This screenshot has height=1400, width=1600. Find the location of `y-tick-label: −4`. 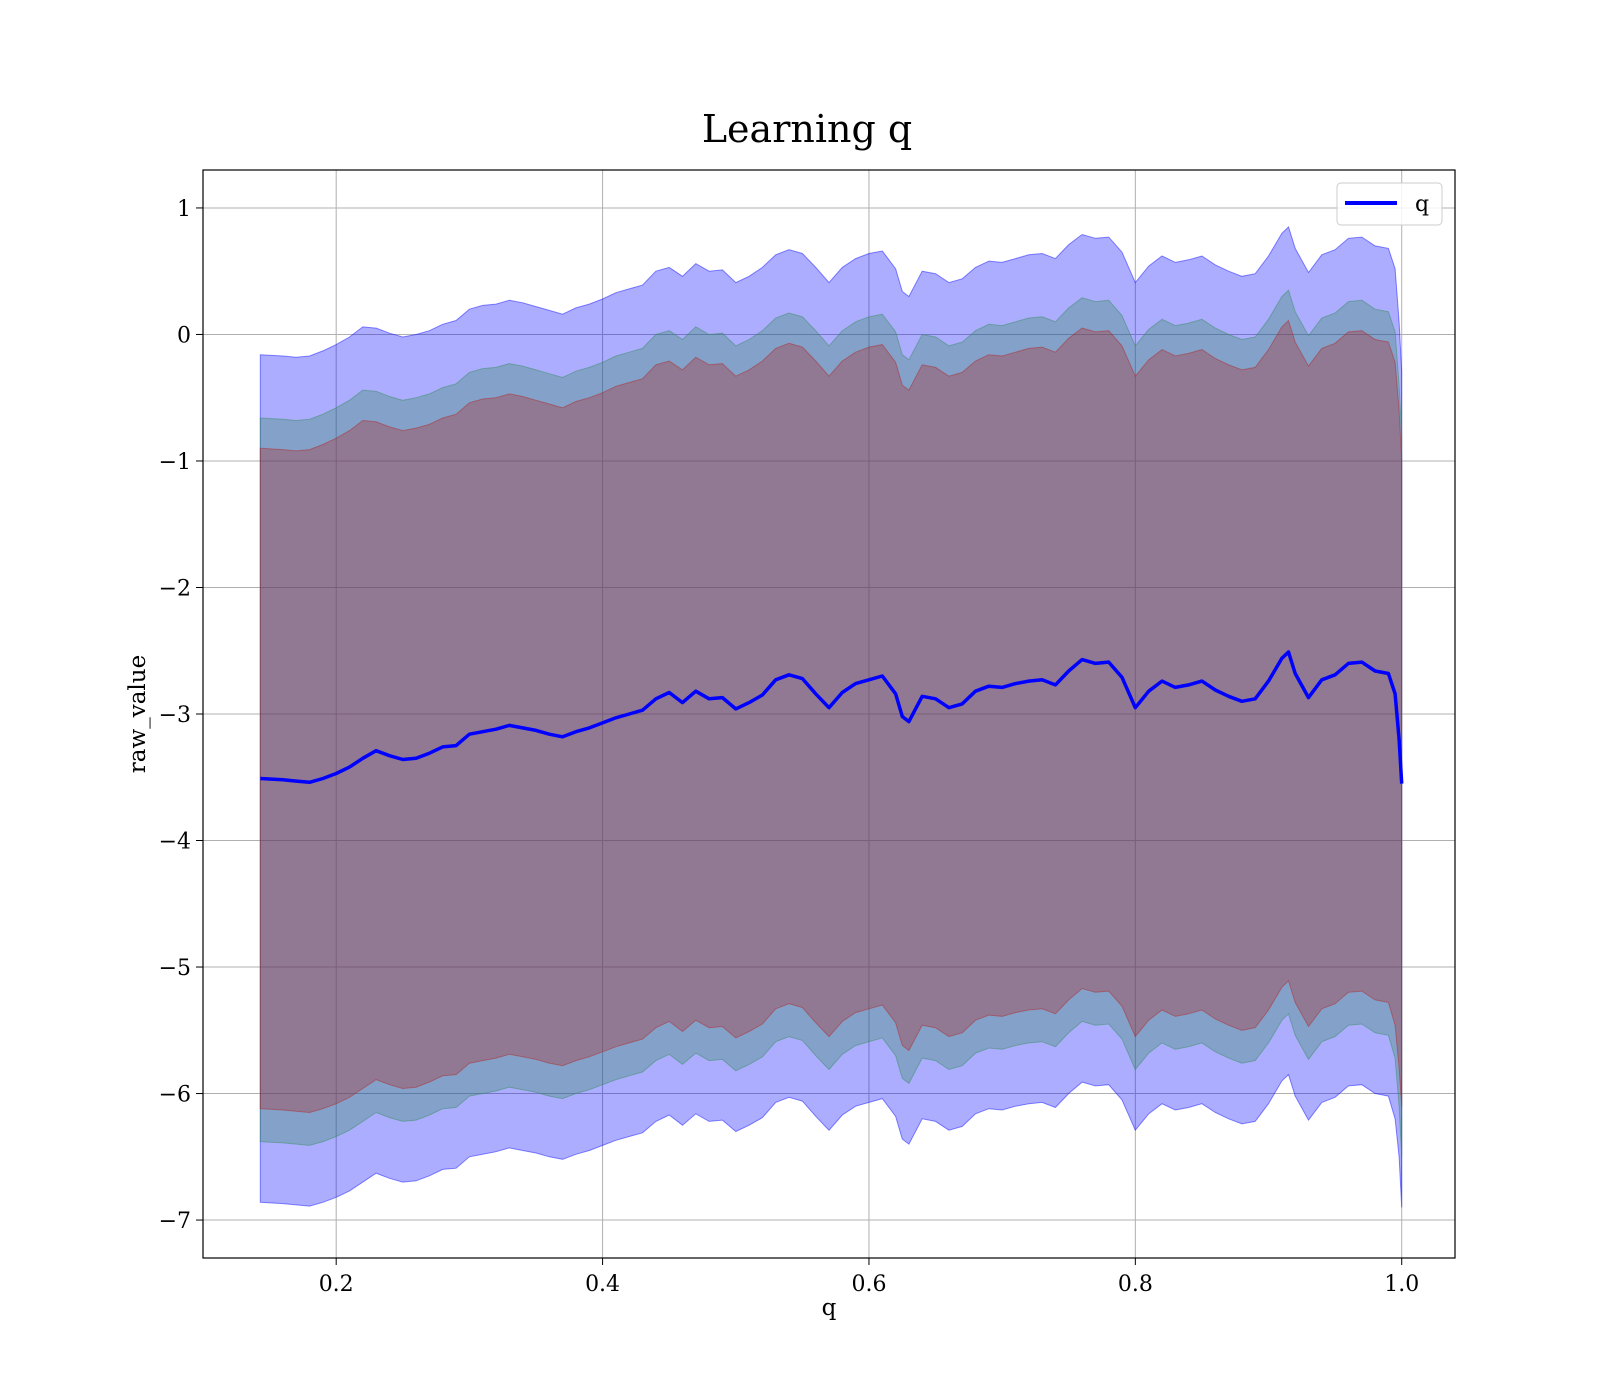

y-tick-label: −4 is located at coordinates (175, 842).